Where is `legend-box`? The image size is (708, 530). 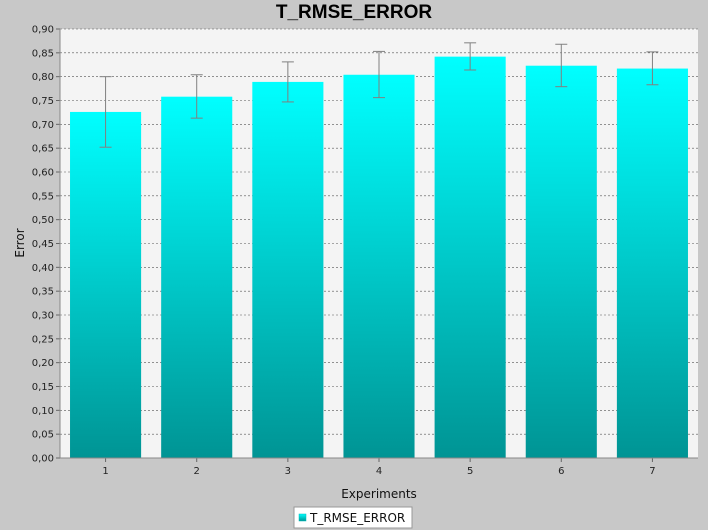
legend-box is located at coordinates (353, 517).